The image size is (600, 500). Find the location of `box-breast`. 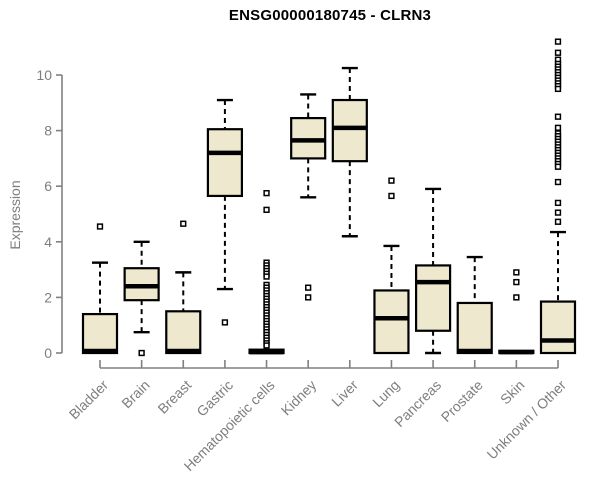

box-breast is located at coordinates (183, 332).